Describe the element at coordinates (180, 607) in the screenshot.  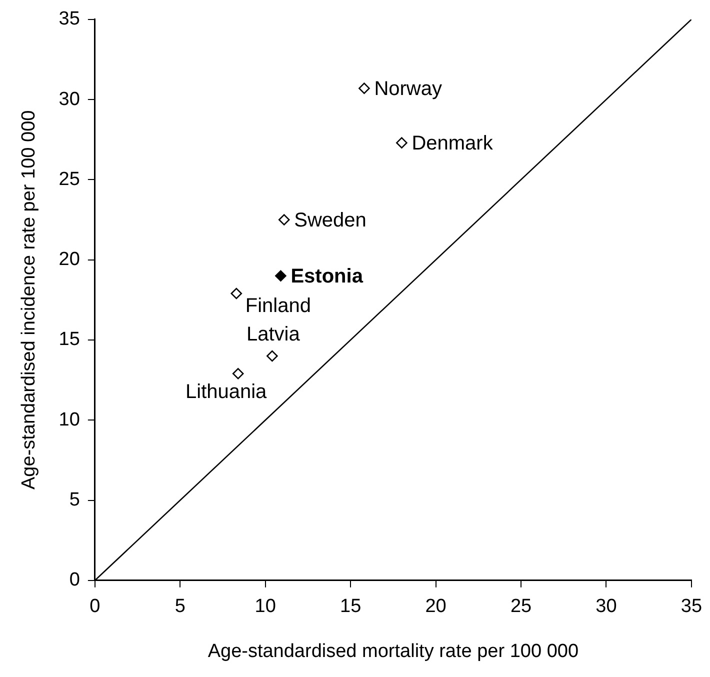
I see `x-tick-label: 5` at that location.